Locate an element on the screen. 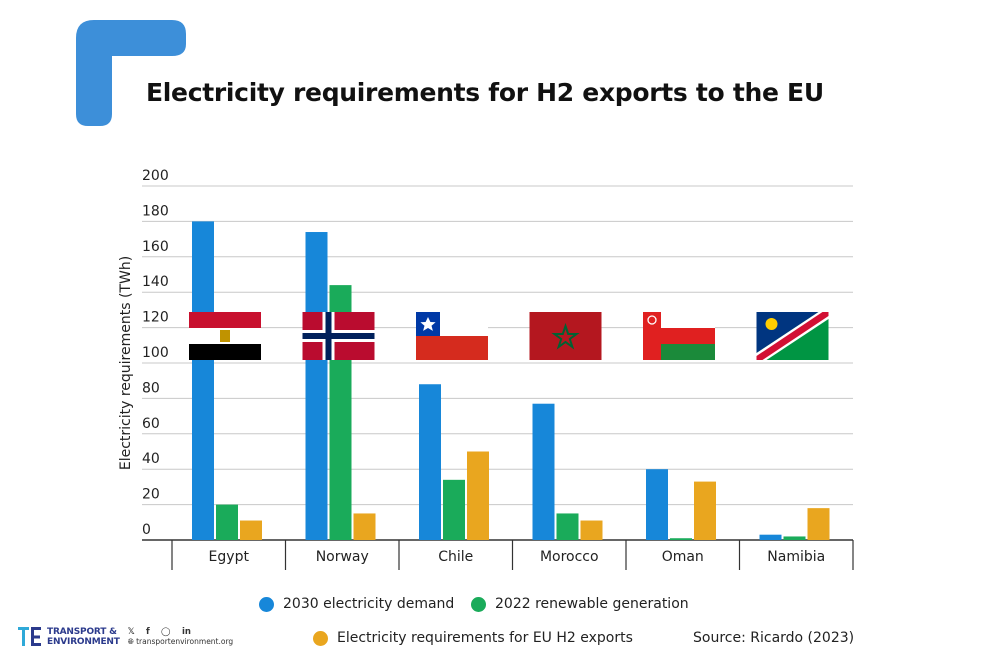 The image size is (1002, 668). bar-morocco-exports is located at coordinates (591, 530).